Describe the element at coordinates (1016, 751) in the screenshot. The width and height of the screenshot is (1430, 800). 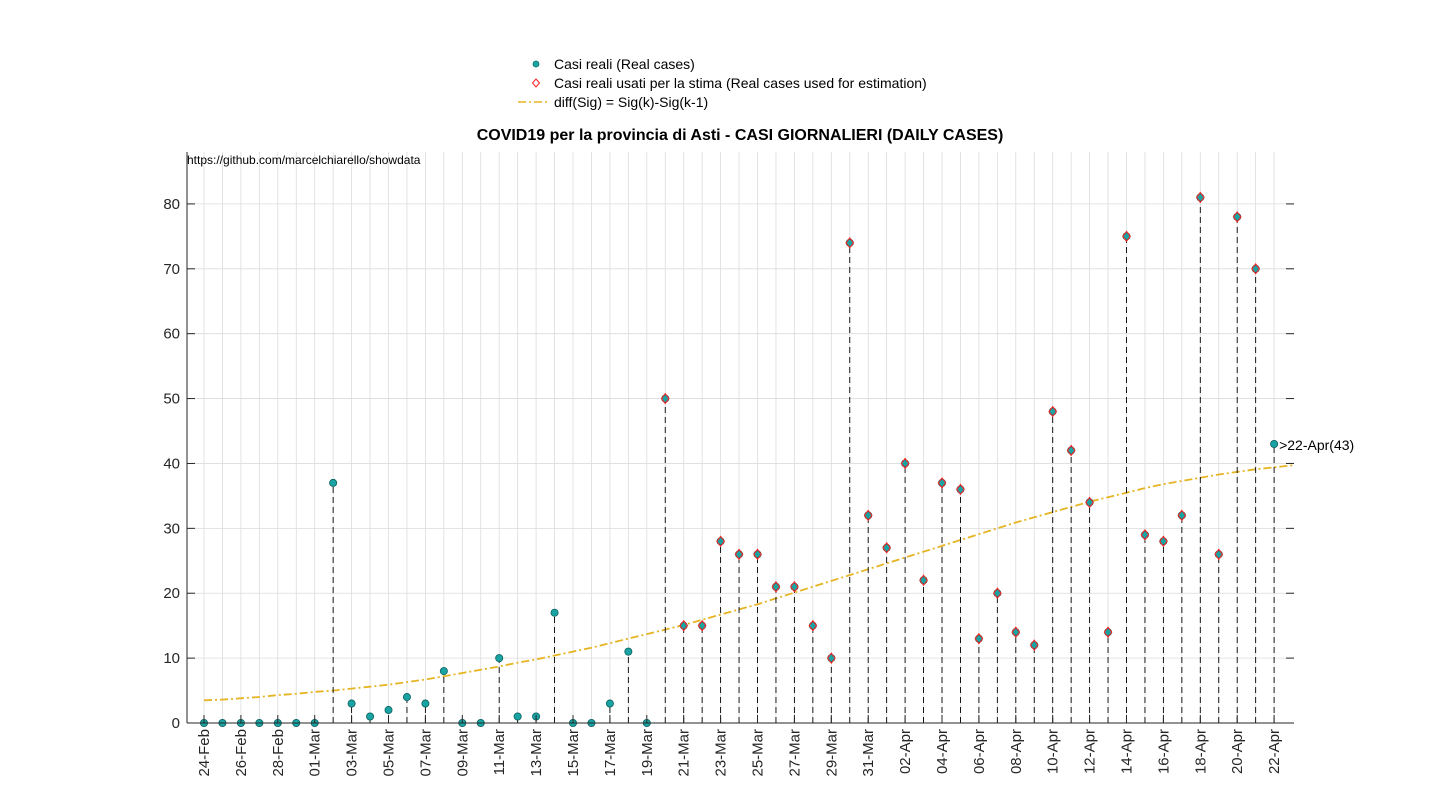
I see `x-tick-label: 08-Apr` at that location.